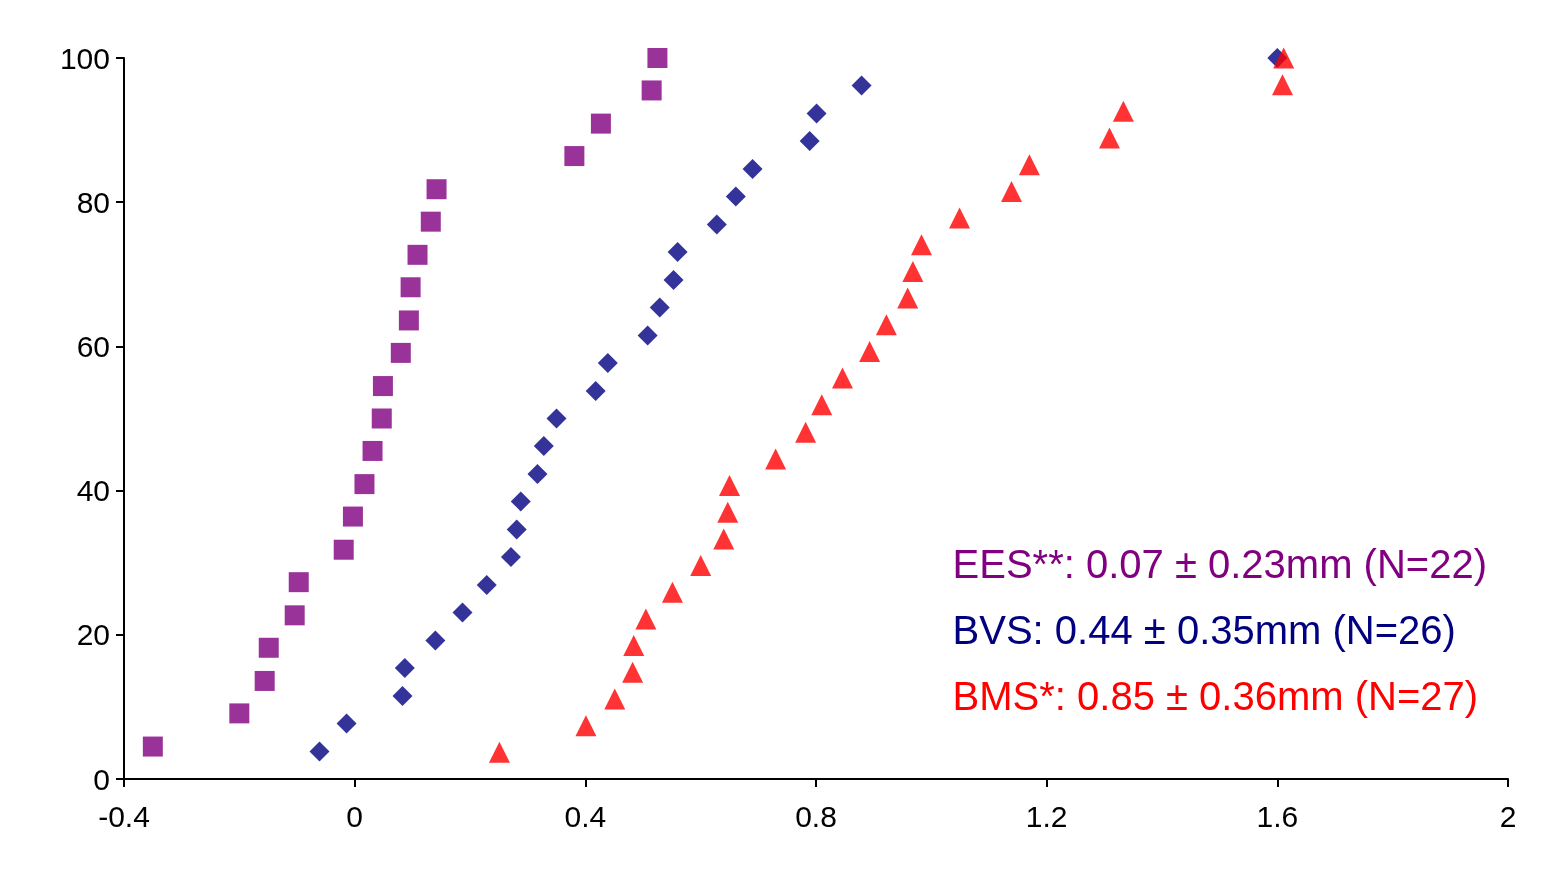 Image resolution: width=1547 pixels, height=871 pixels. What do you see at coordinates (1220, 564) in the screenshot?
I see `text: EES**: 0.07 ± 0.23mm (N=22)` at bounding box center [1220, 564].